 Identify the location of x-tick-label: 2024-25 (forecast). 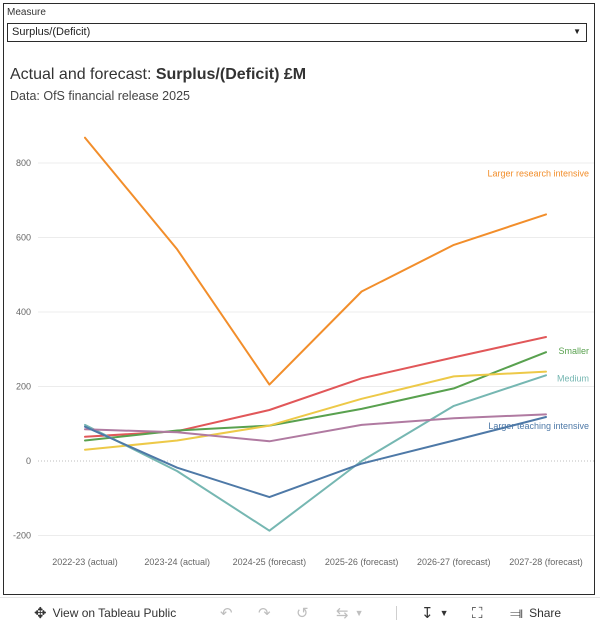
(270, 562).